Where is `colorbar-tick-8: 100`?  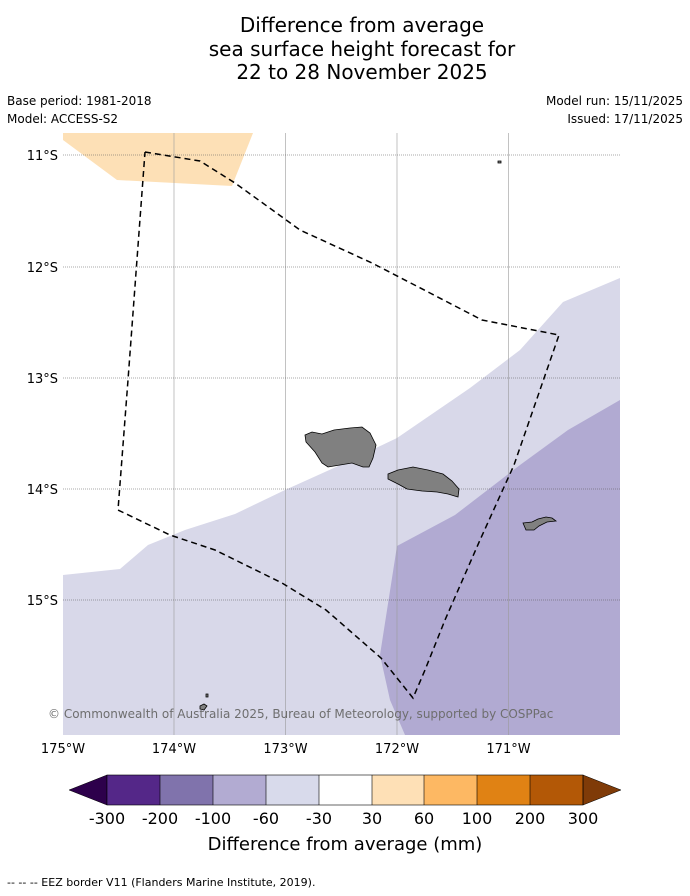 colorbar-tick-8: 100 is located at coordinates (477, 818).